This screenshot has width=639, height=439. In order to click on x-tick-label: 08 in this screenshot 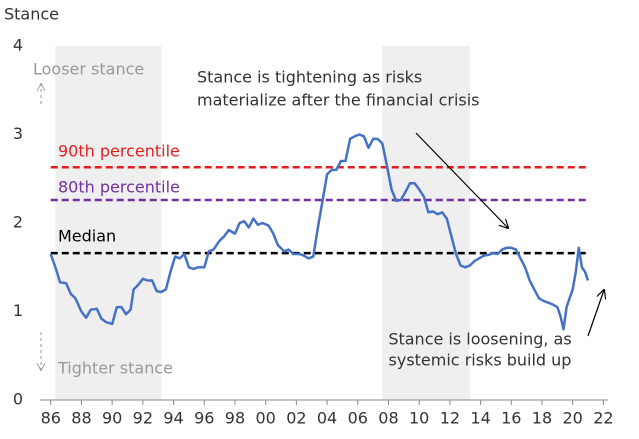, I will do `click(388, 418)`.